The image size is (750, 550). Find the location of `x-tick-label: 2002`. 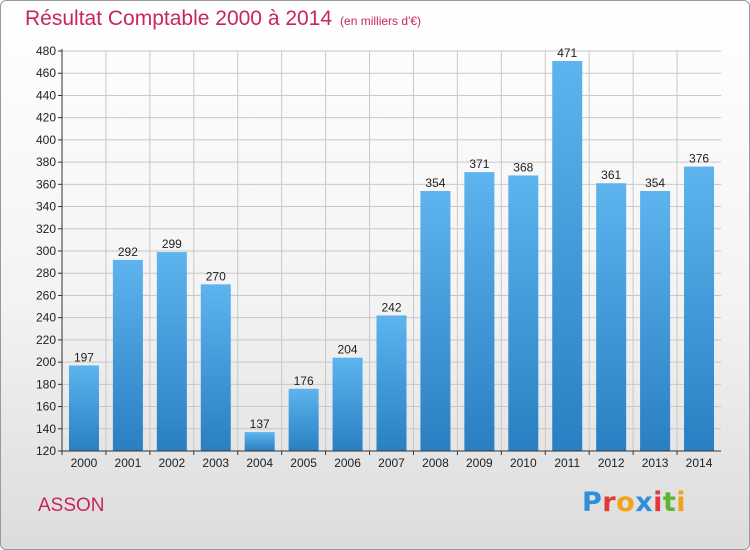

x-tick-label: 2002 is located at coordinates (171, 463).